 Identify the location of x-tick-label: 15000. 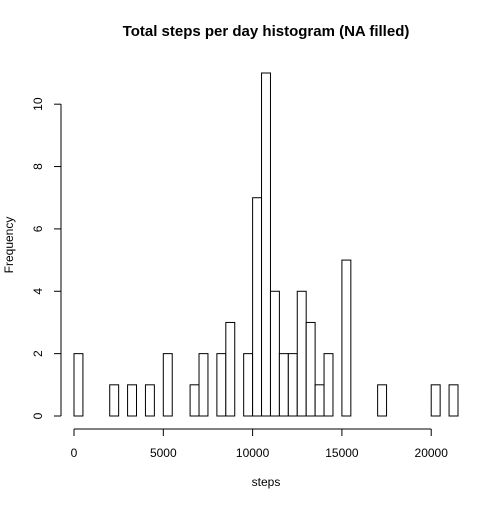
(342, 453).